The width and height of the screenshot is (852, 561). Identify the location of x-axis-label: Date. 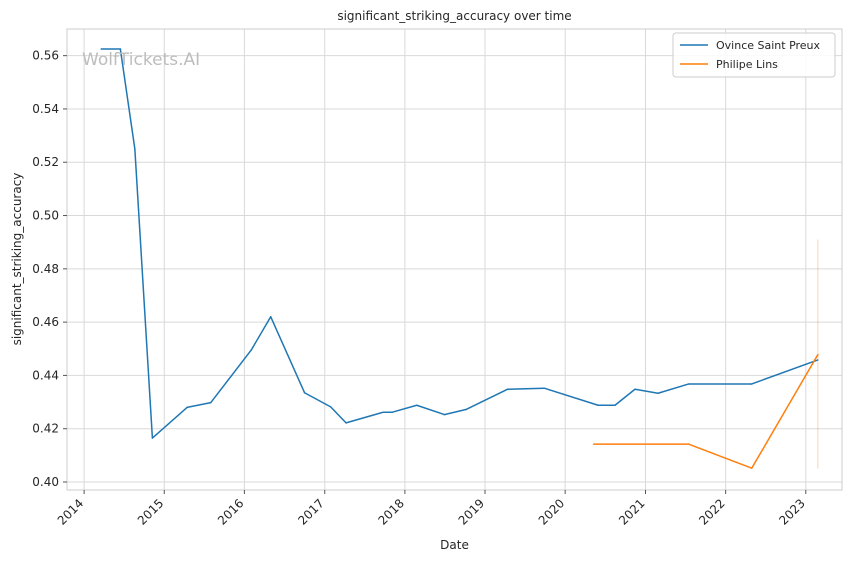
(454, 545).